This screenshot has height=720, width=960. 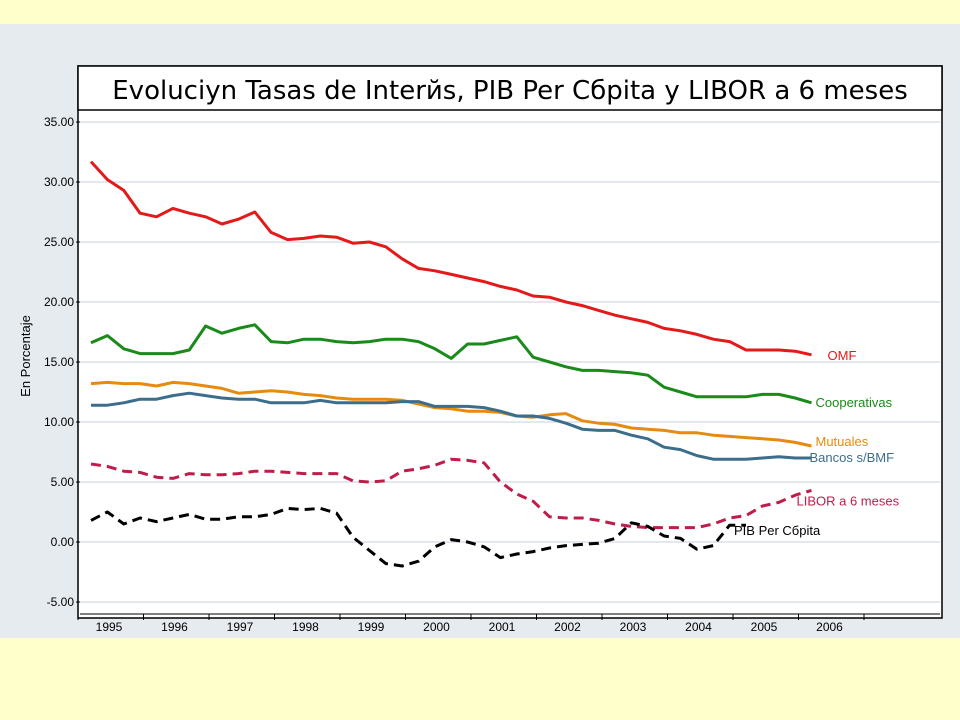 I want to click on title-box, so click(x=510, y=88).